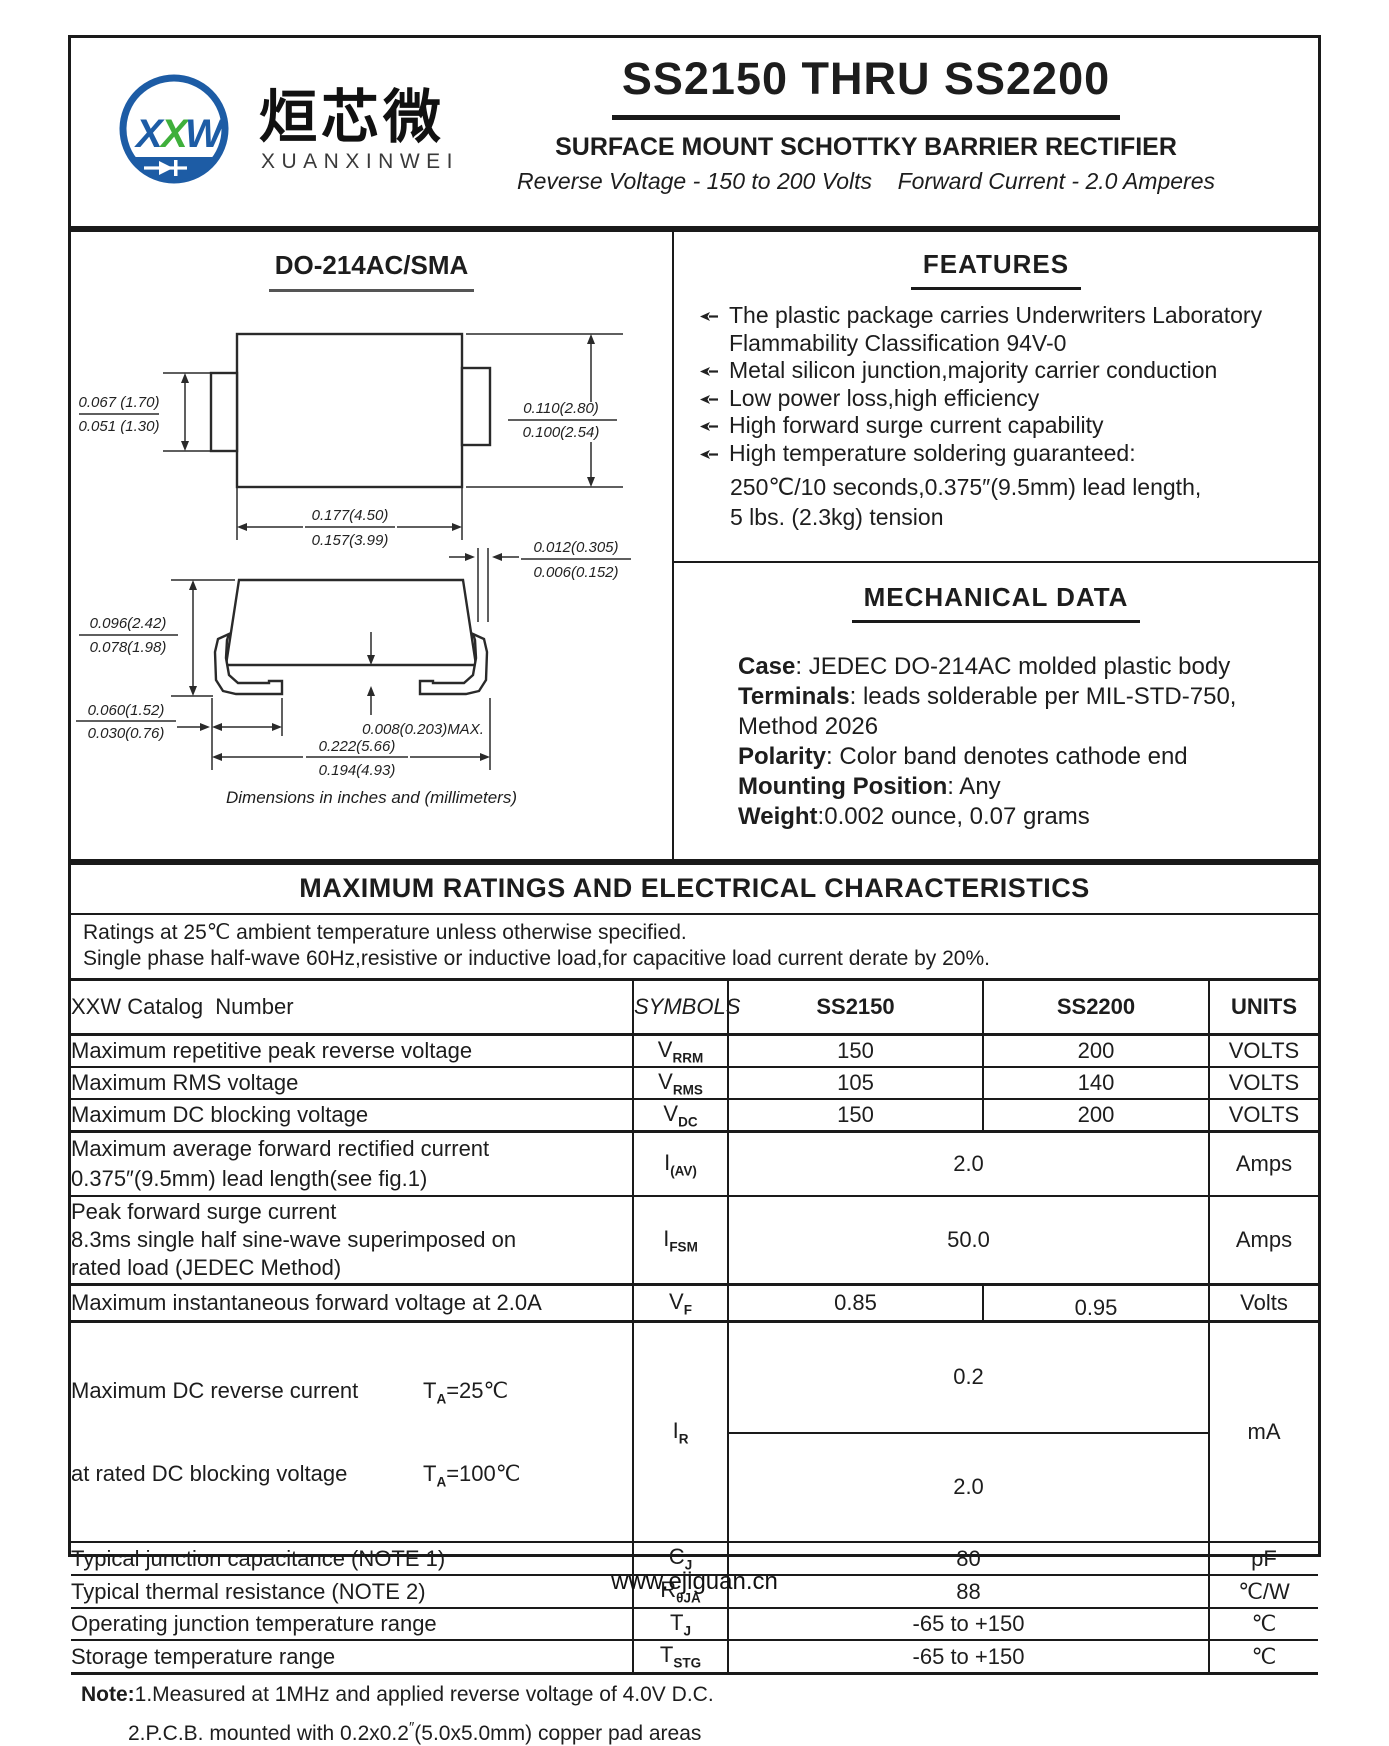 The height and width of the screenshot is (1746, 1389). I want to click on param-name: Maximum repetitive peak reverse voltage, so click(352, 1050).